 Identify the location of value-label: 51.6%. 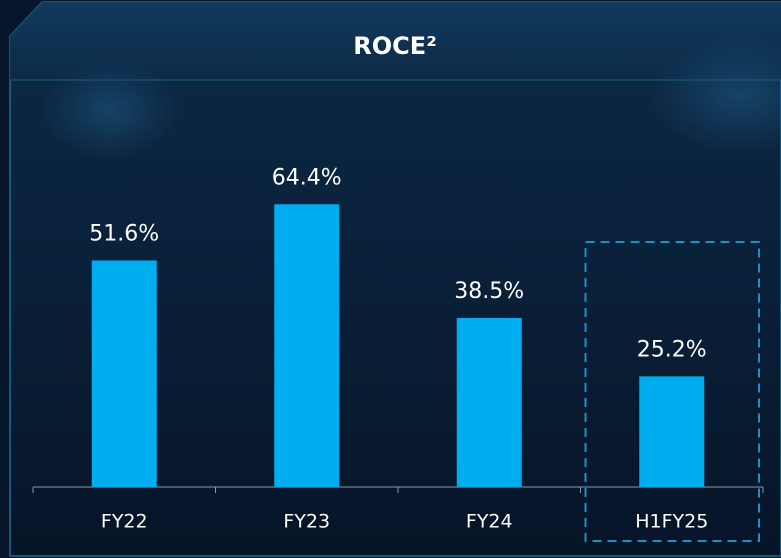
(124, 233).